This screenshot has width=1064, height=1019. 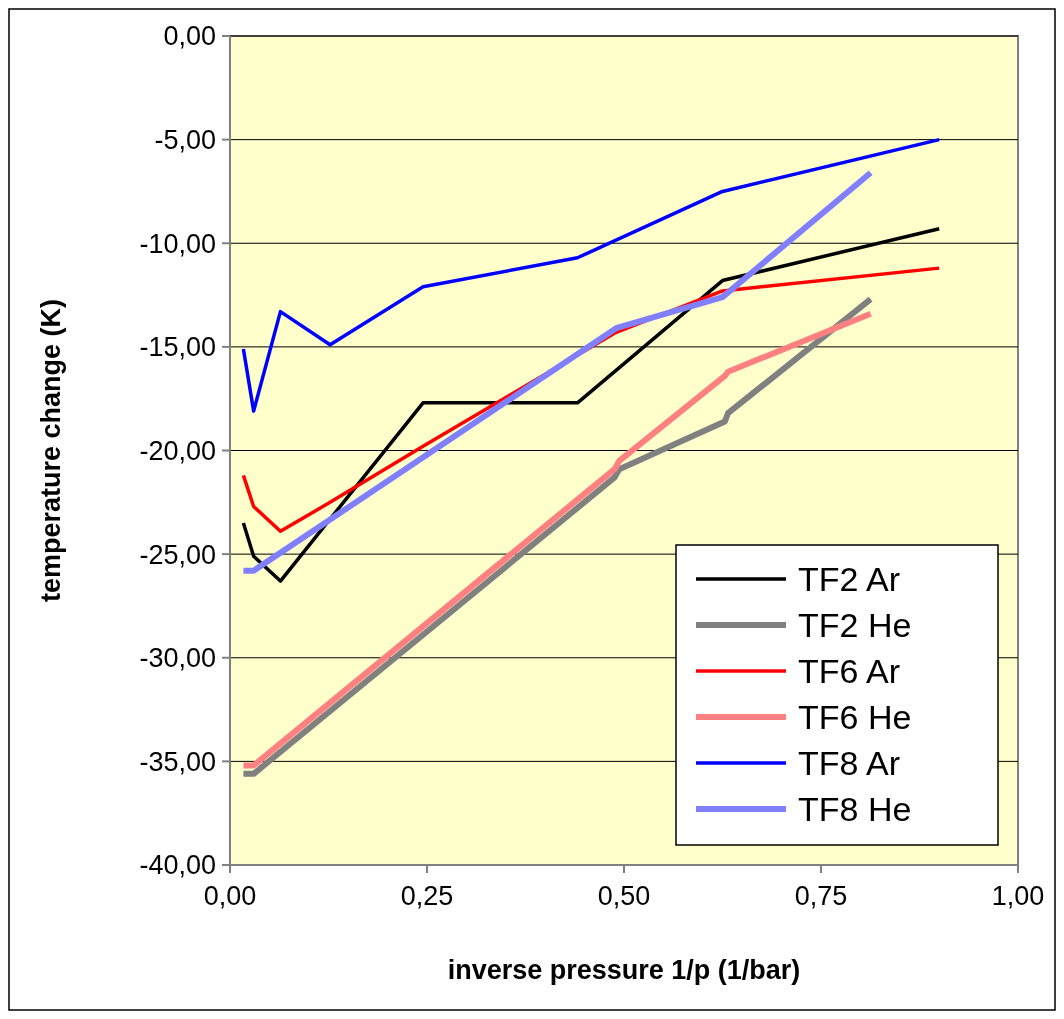 What do you see at coordinates (51, 450) in the screenshot?
I see `y-axis-title: temperature change (K)` at bounding box center [51, 450].